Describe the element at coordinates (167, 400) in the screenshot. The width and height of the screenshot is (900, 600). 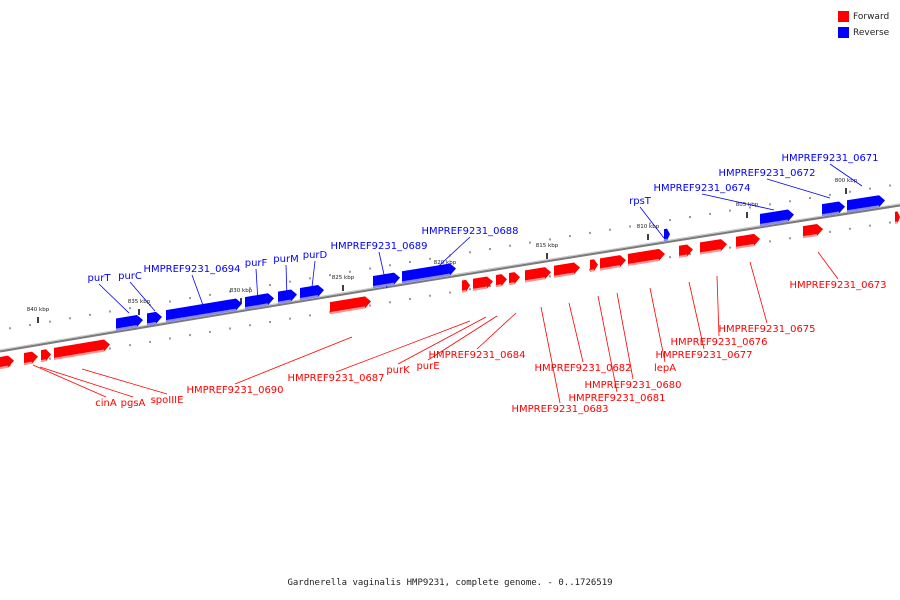
I see `forward-gene-label-3: spoIIIE` at that location.